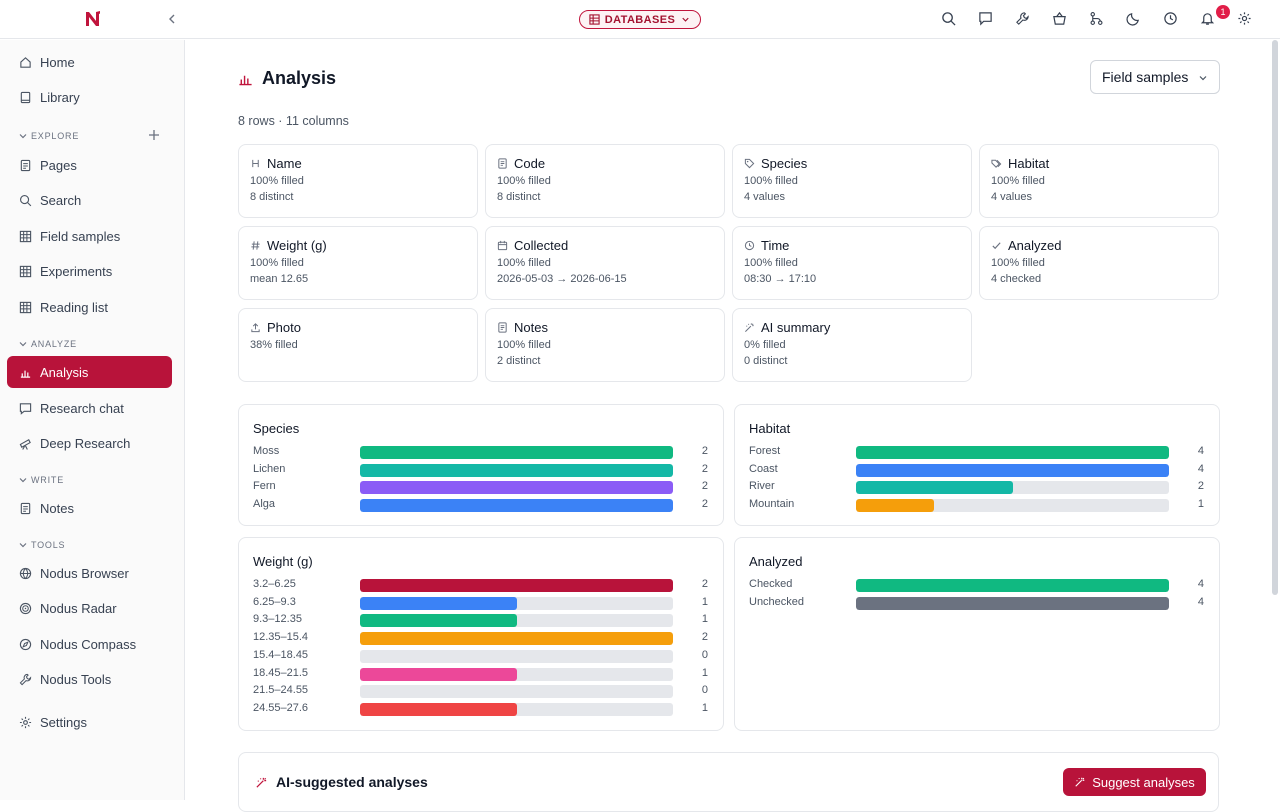 The height and width of the screenshot is (812, 1280). What do you see at coordinates (481, 505) in the screenshot?
I see `stat-row: Alga 2` at bounding box center [481, 505].